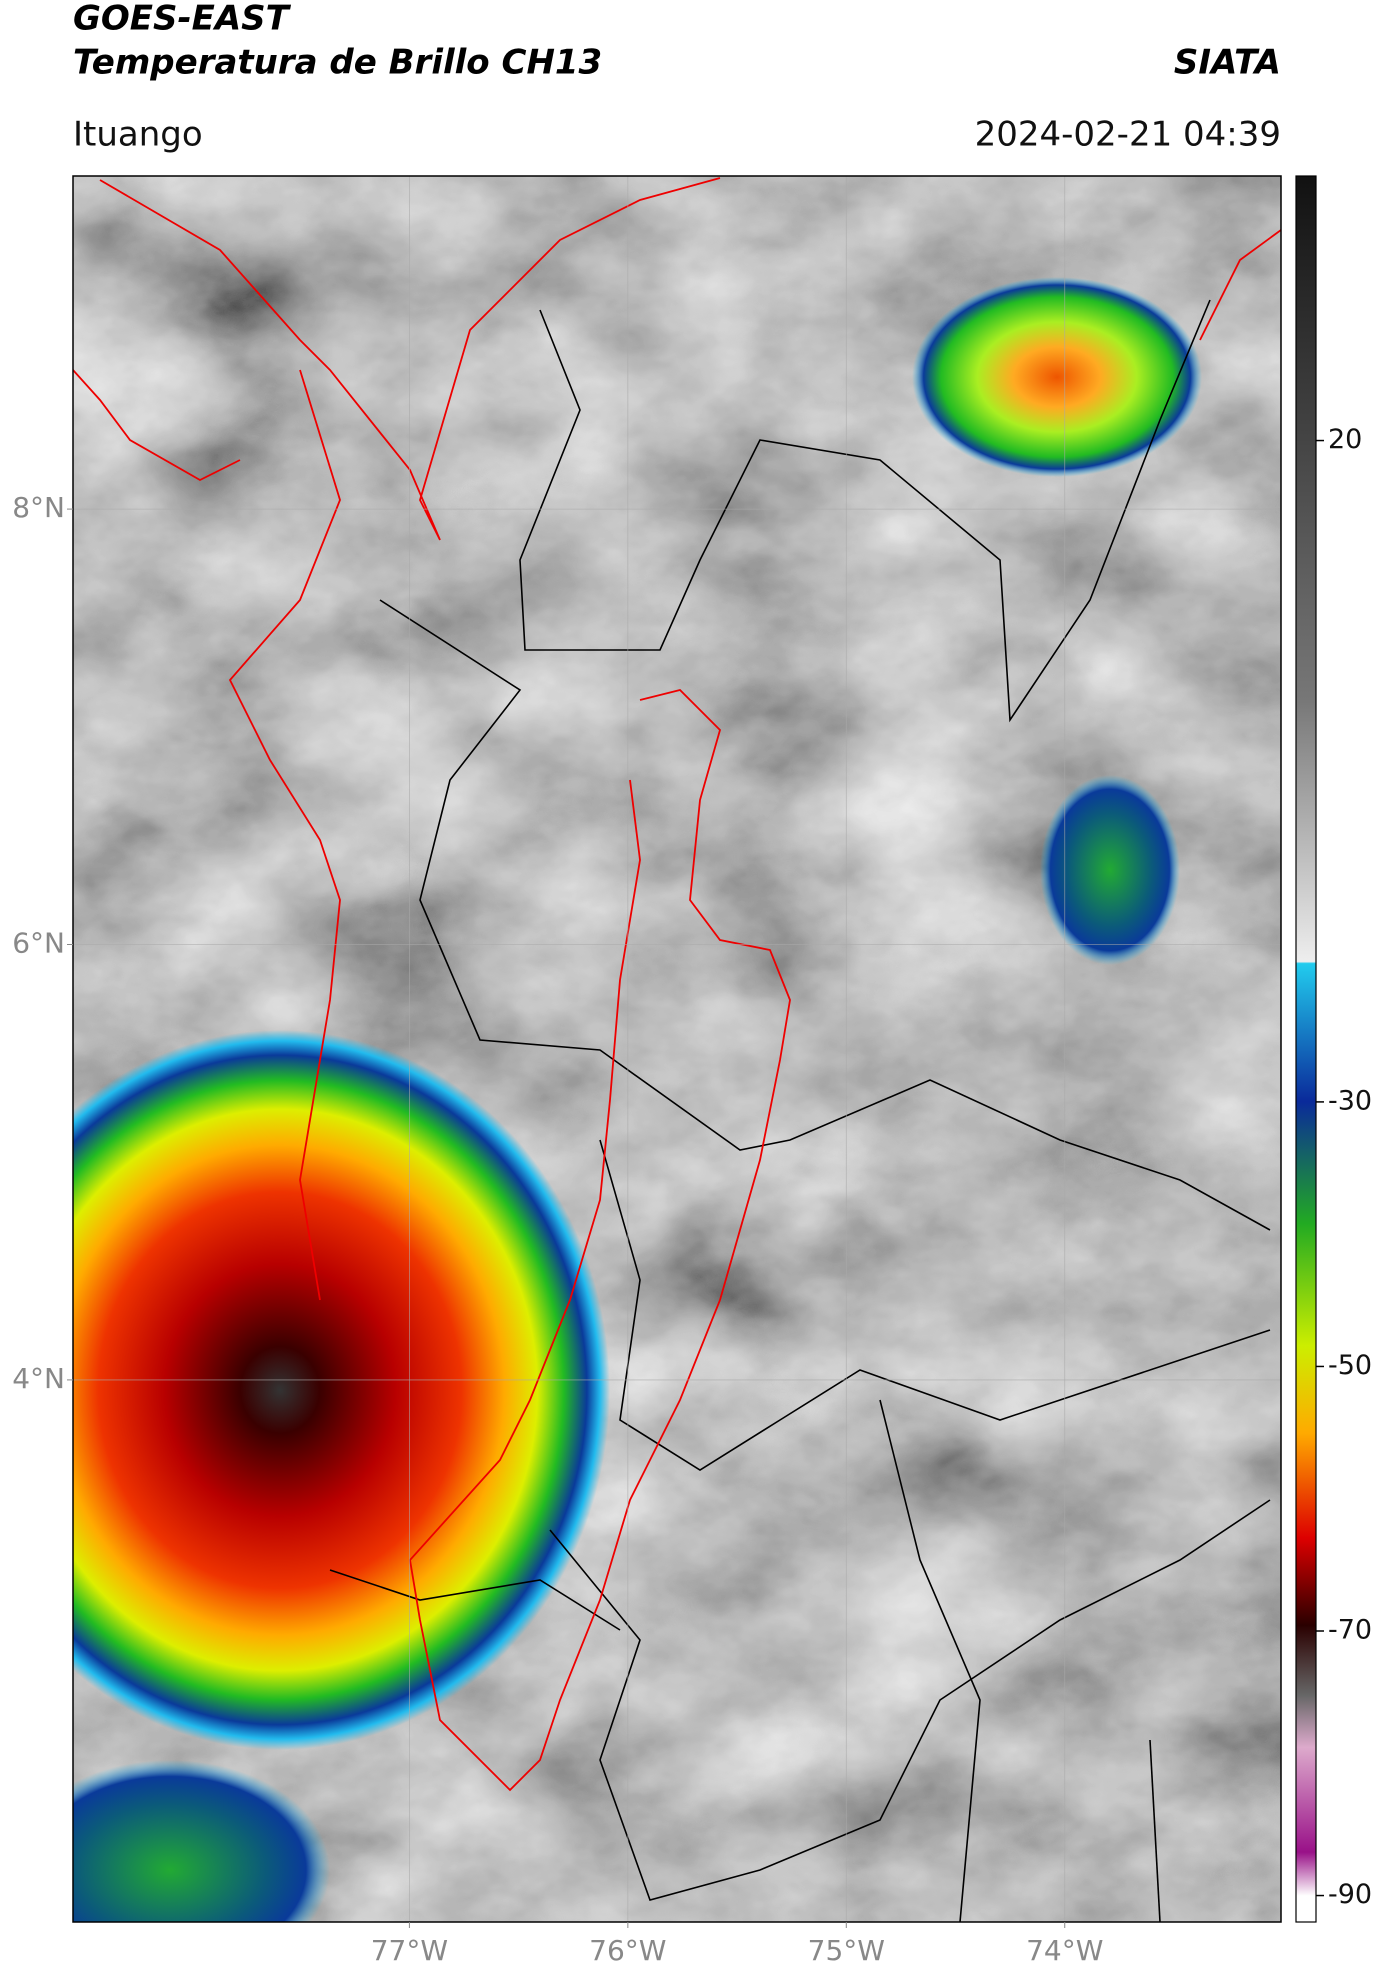  Describe the element at coordinates (1350, 1365) in the screenshot. I see `colorbar-label: -50` at that location.